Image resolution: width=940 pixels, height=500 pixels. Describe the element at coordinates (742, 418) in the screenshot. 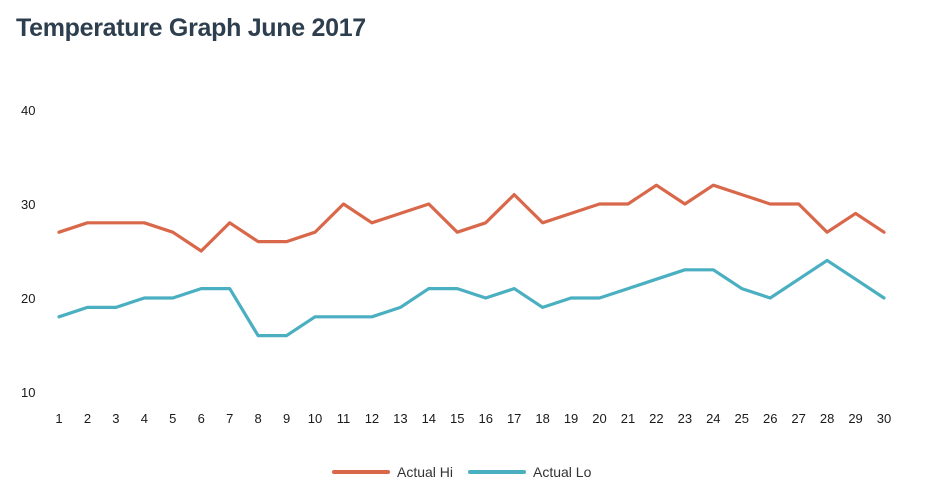

I see `x-tick-label: 25` at that location.